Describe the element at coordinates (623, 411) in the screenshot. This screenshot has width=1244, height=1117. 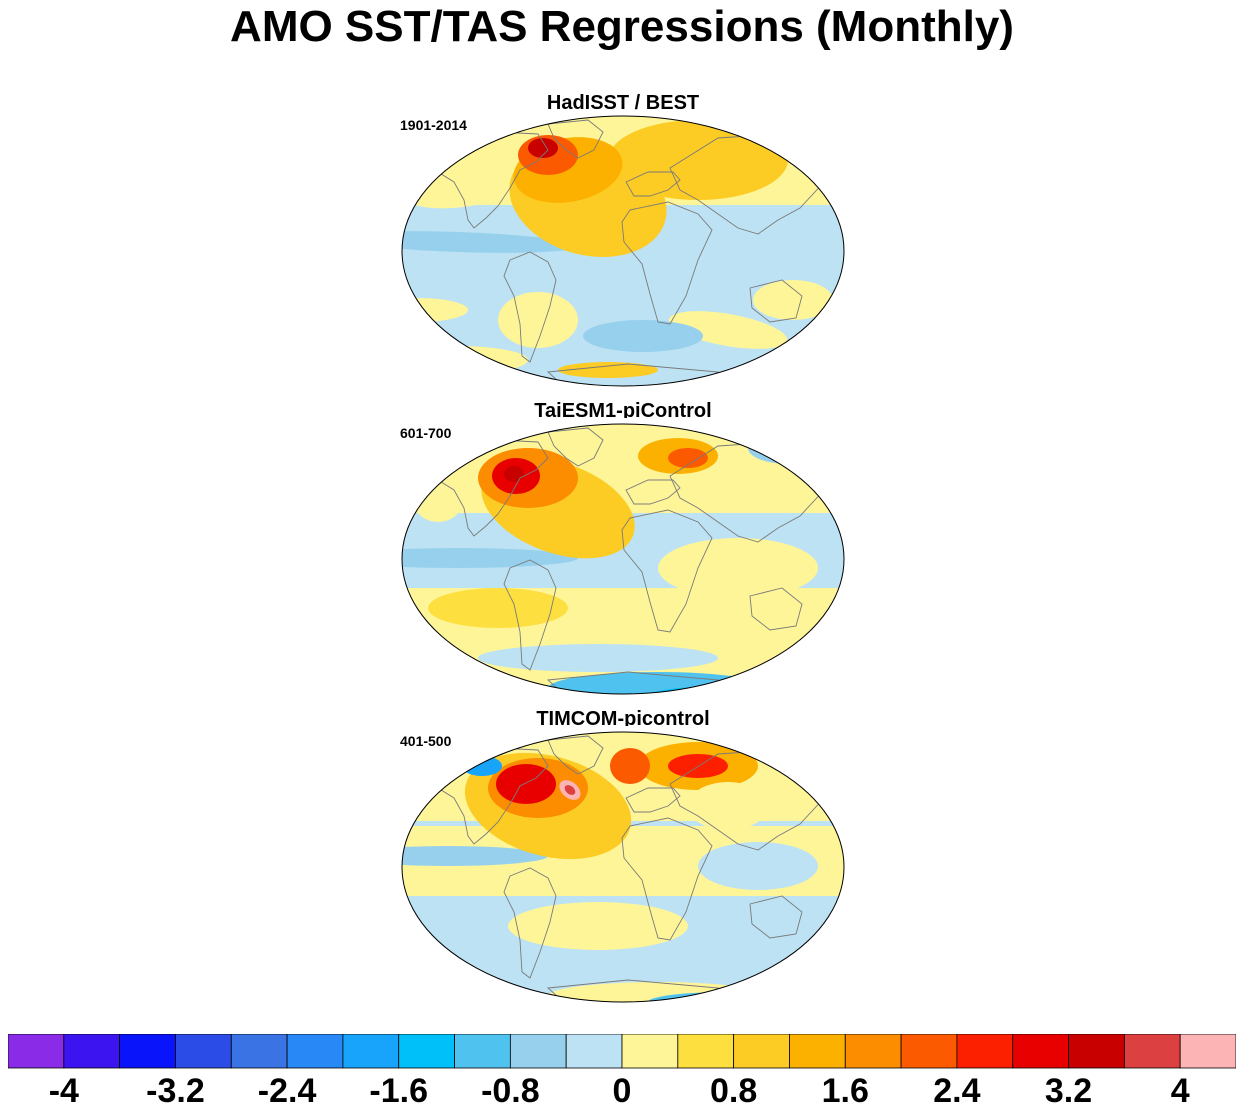
I see `panel-title: TaiESM1-piControl` at that location.